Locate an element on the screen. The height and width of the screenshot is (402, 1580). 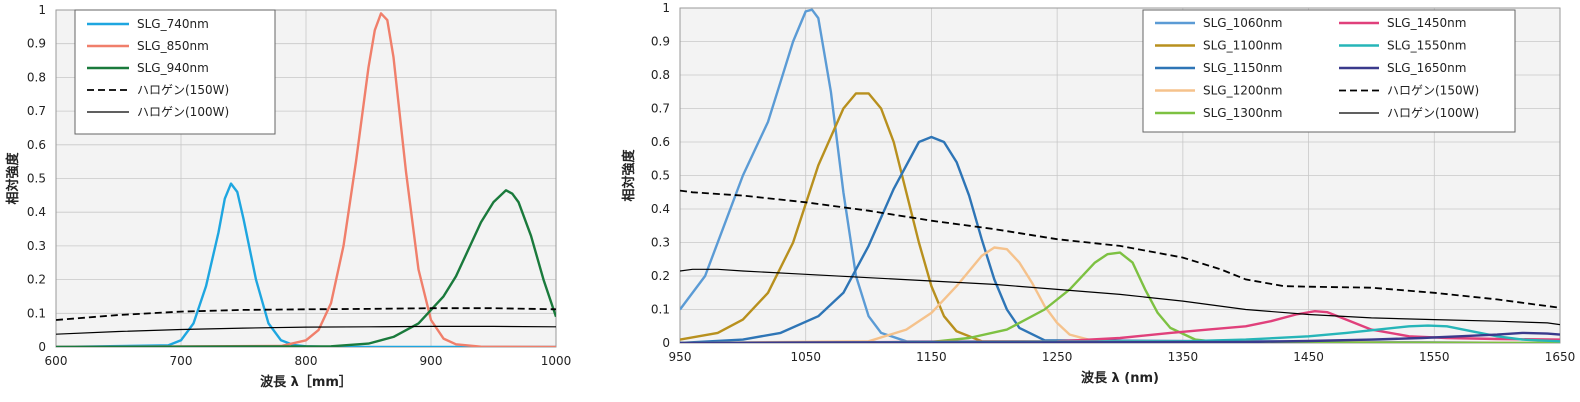
y-tick-label-1-2: 0.2 is located at coordinates (660, 276).